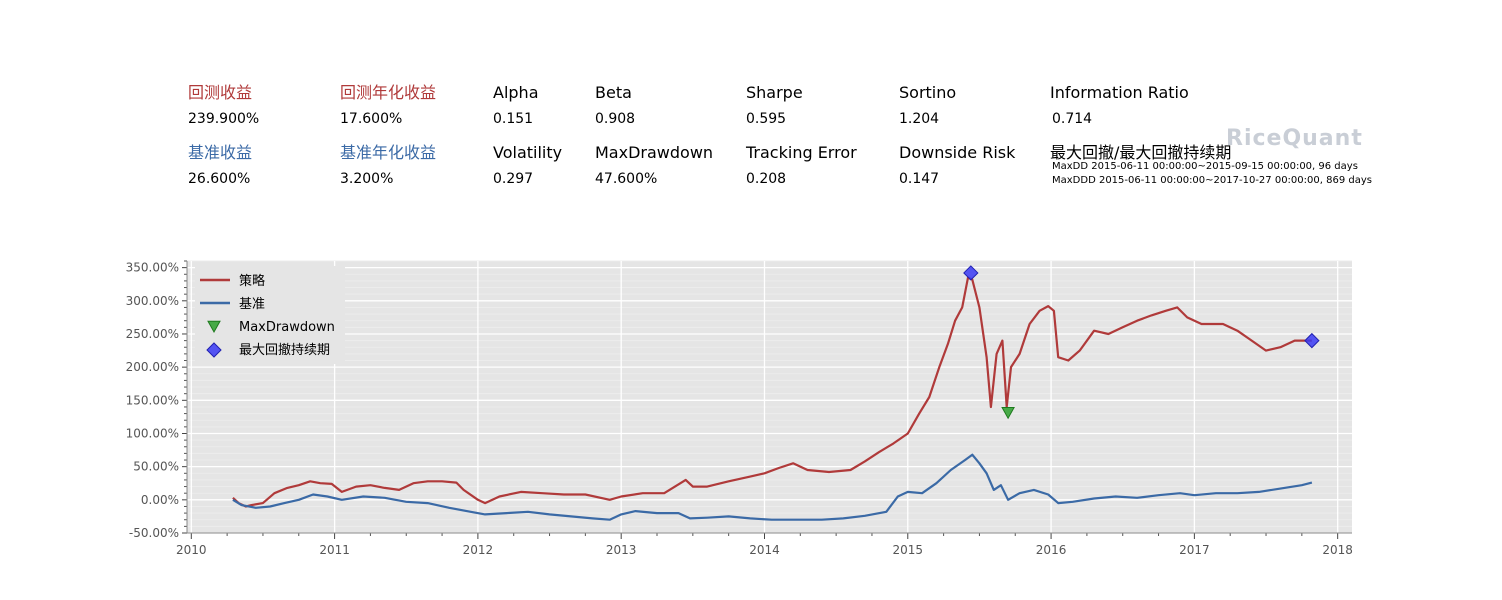 This screenshot has height=600, width=1502. I want to click on benchmark-annual-label: 基准年化收益, so click(388, 152).